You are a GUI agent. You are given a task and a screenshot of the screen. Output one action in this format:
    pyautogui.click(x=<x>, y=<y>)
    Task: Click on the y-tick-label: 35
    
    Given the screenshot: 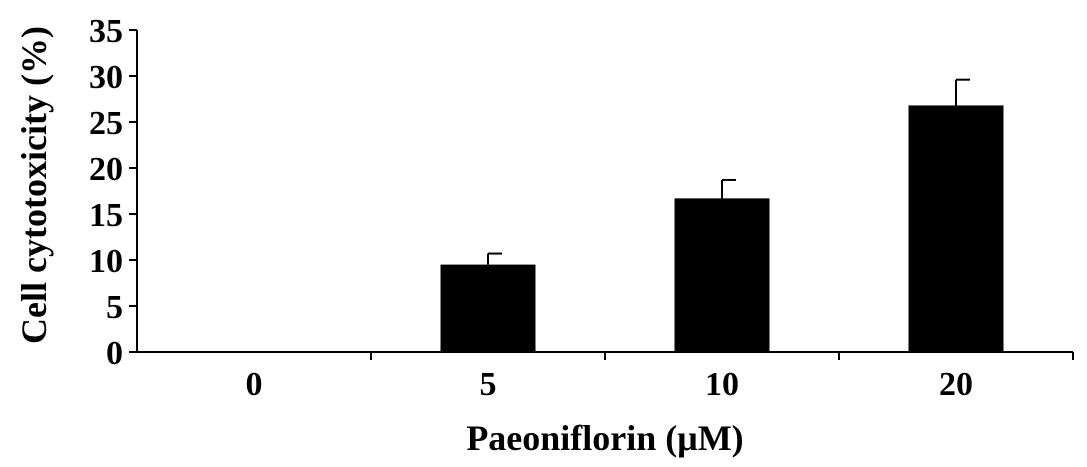 What is the action you would take?
    pyautogui.click(x=106, y=31)
    